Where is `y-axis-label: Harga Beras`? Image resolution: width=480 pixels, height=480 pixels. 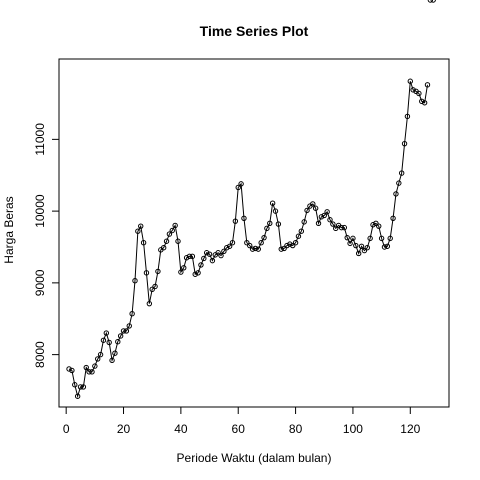
y-axis-label: Harga Beras is located at coordinates (9, 229).